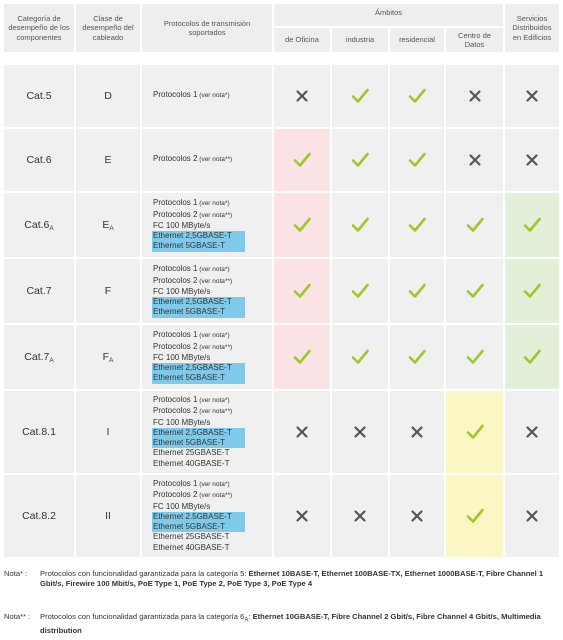 The width and height of the screenshot is (563, 640). I want to click on header-services: Servicios Distribuidos en Edificios, so click(532, 28).